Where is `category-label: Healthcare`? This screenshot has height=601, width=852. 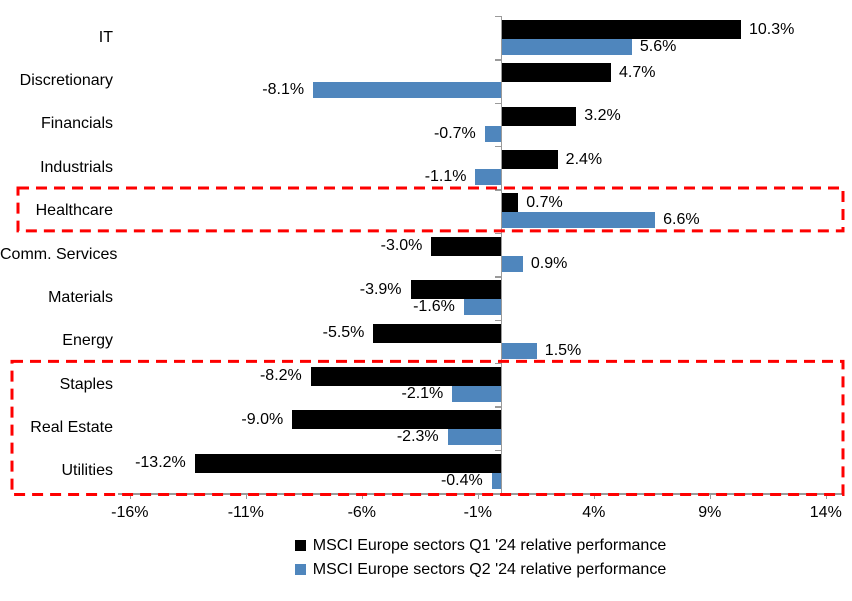 category-label: Healthcare is located at coordinates (74, 211).